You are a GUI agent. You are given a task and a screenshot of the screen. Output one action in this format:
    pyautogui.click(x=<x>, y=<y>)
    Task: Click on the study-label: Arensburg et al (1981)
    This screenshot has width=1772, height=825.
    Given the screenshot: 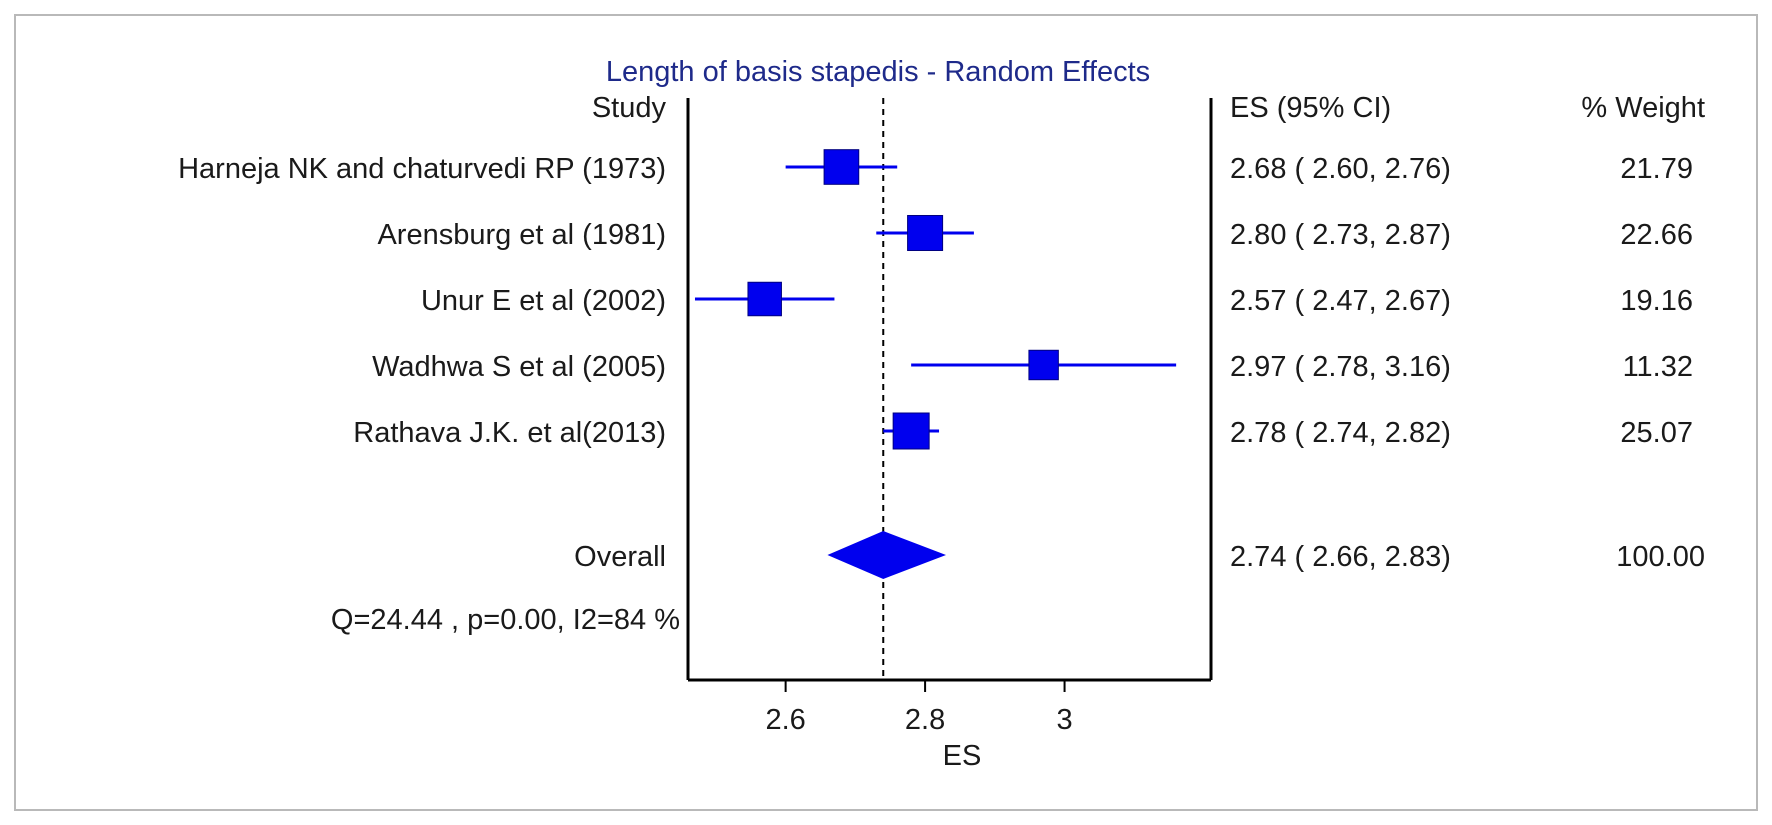 What is the action you would take?
    pyautogui.click(x=521, y=235)
    